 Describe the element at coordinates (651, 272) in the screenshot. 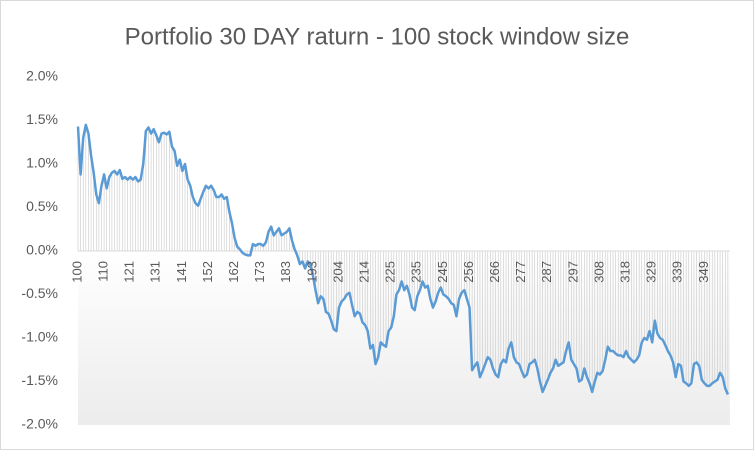

I see `x-tick-label: 329` at that location.